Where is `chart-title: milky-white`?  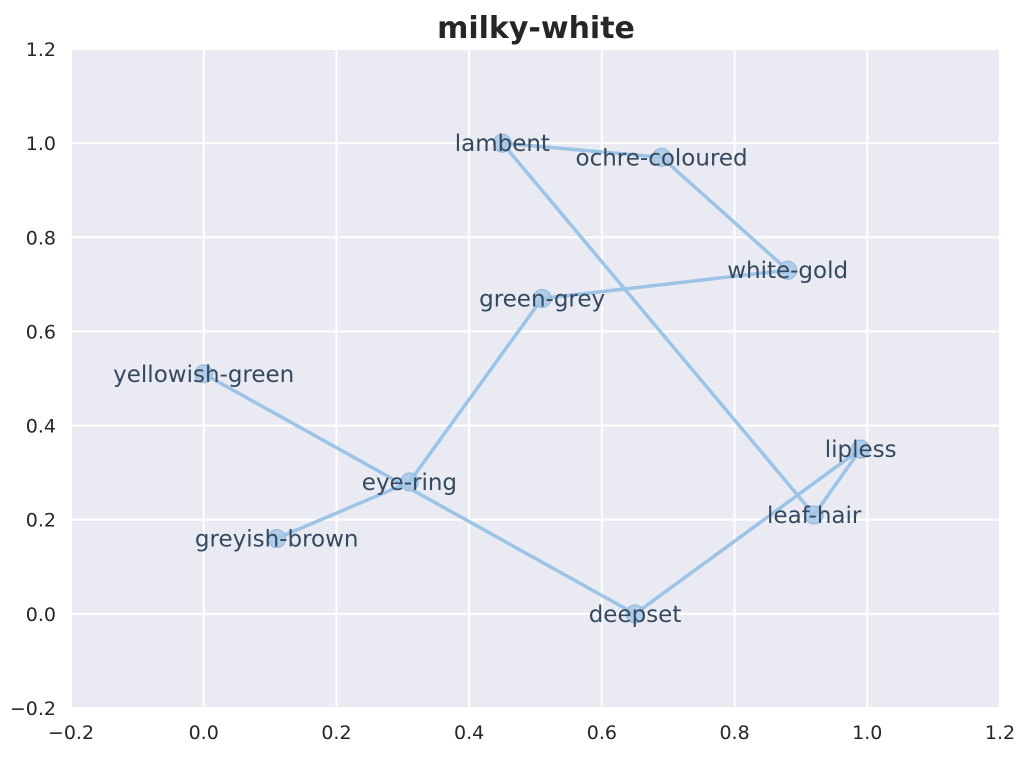 chart-title: milky-white is located at coordinates (536, 28).